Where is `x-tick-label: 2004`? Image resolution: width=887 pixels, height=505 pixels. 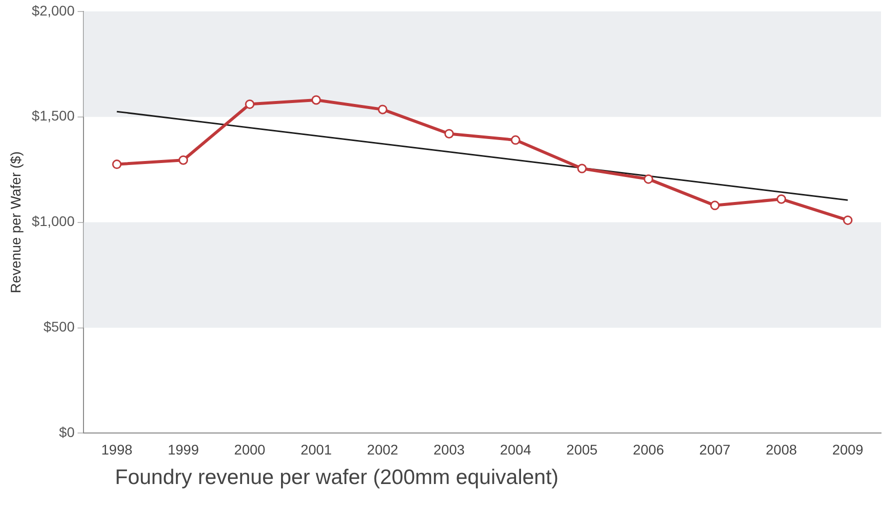 x-tick-label: 2004 is located at coordinates (516, 449).